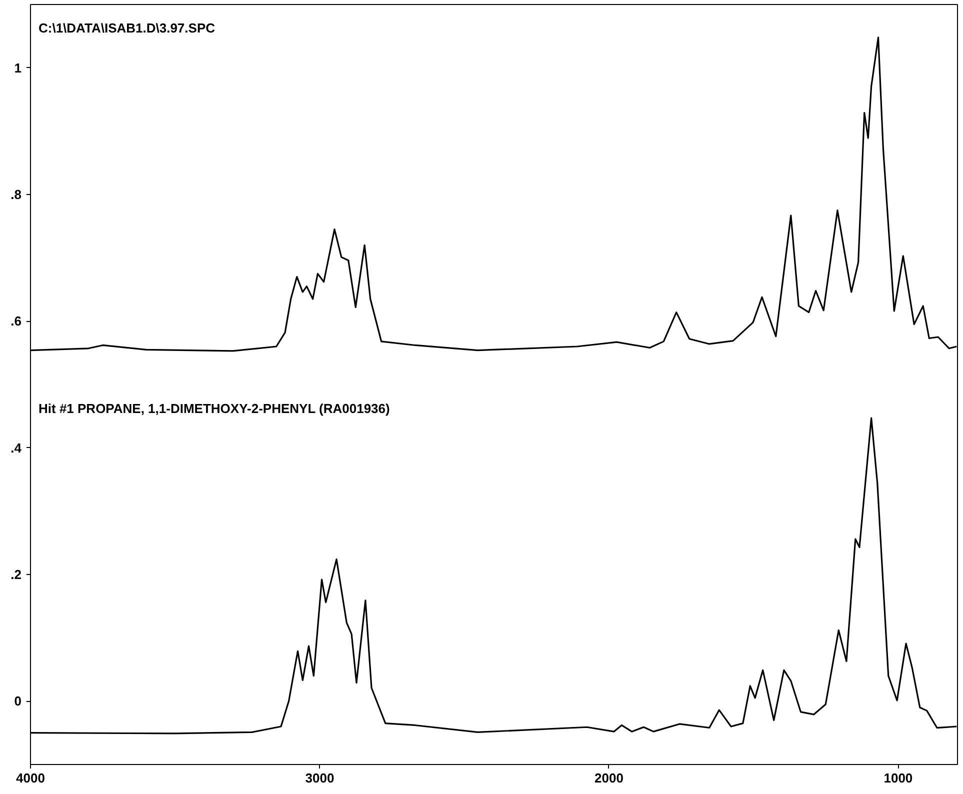 The width and height of the screenshot is (963, 794). I want to click on y-tick-label: .6, so click(16, 321).